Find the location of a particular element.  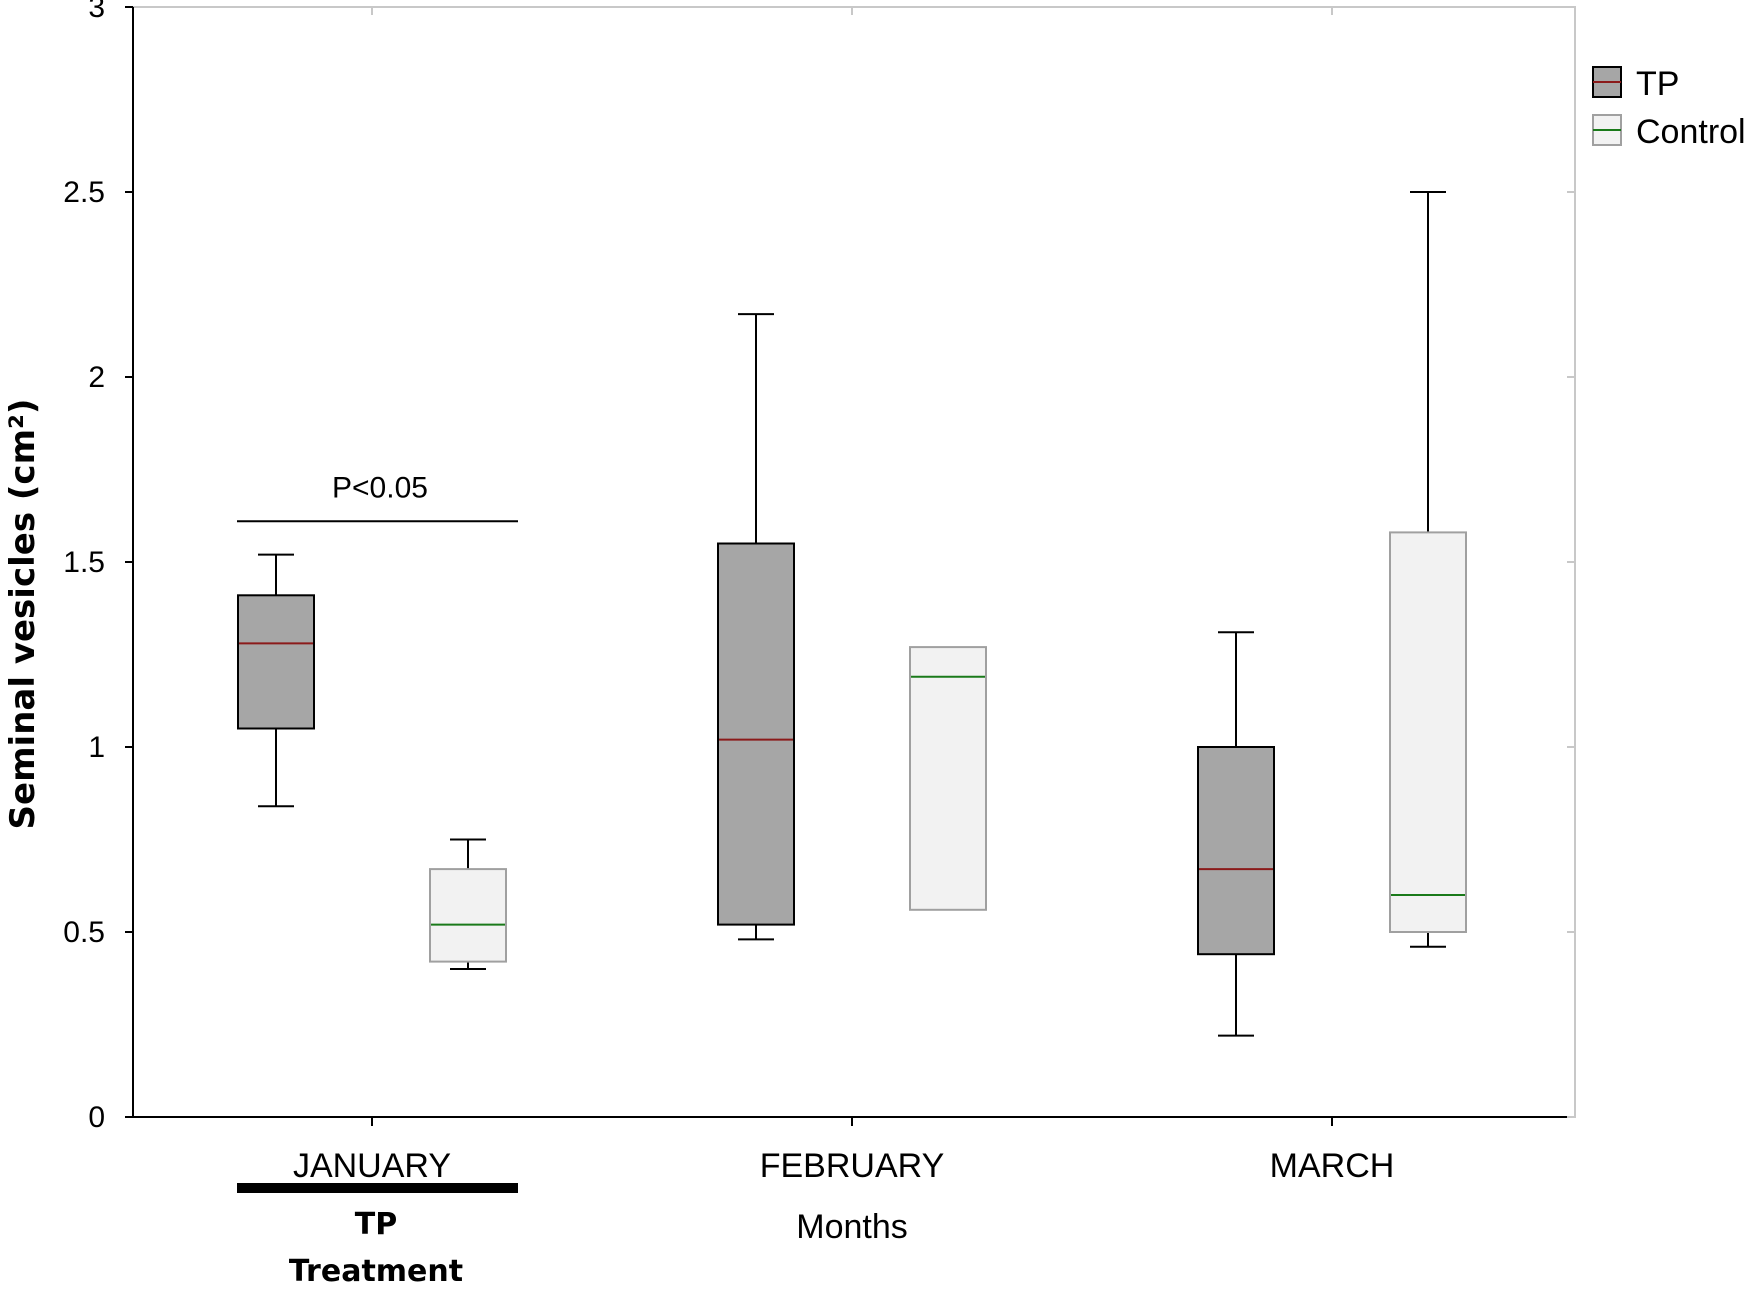

y-tick-label: 2 is located at coordinates (96, 377).